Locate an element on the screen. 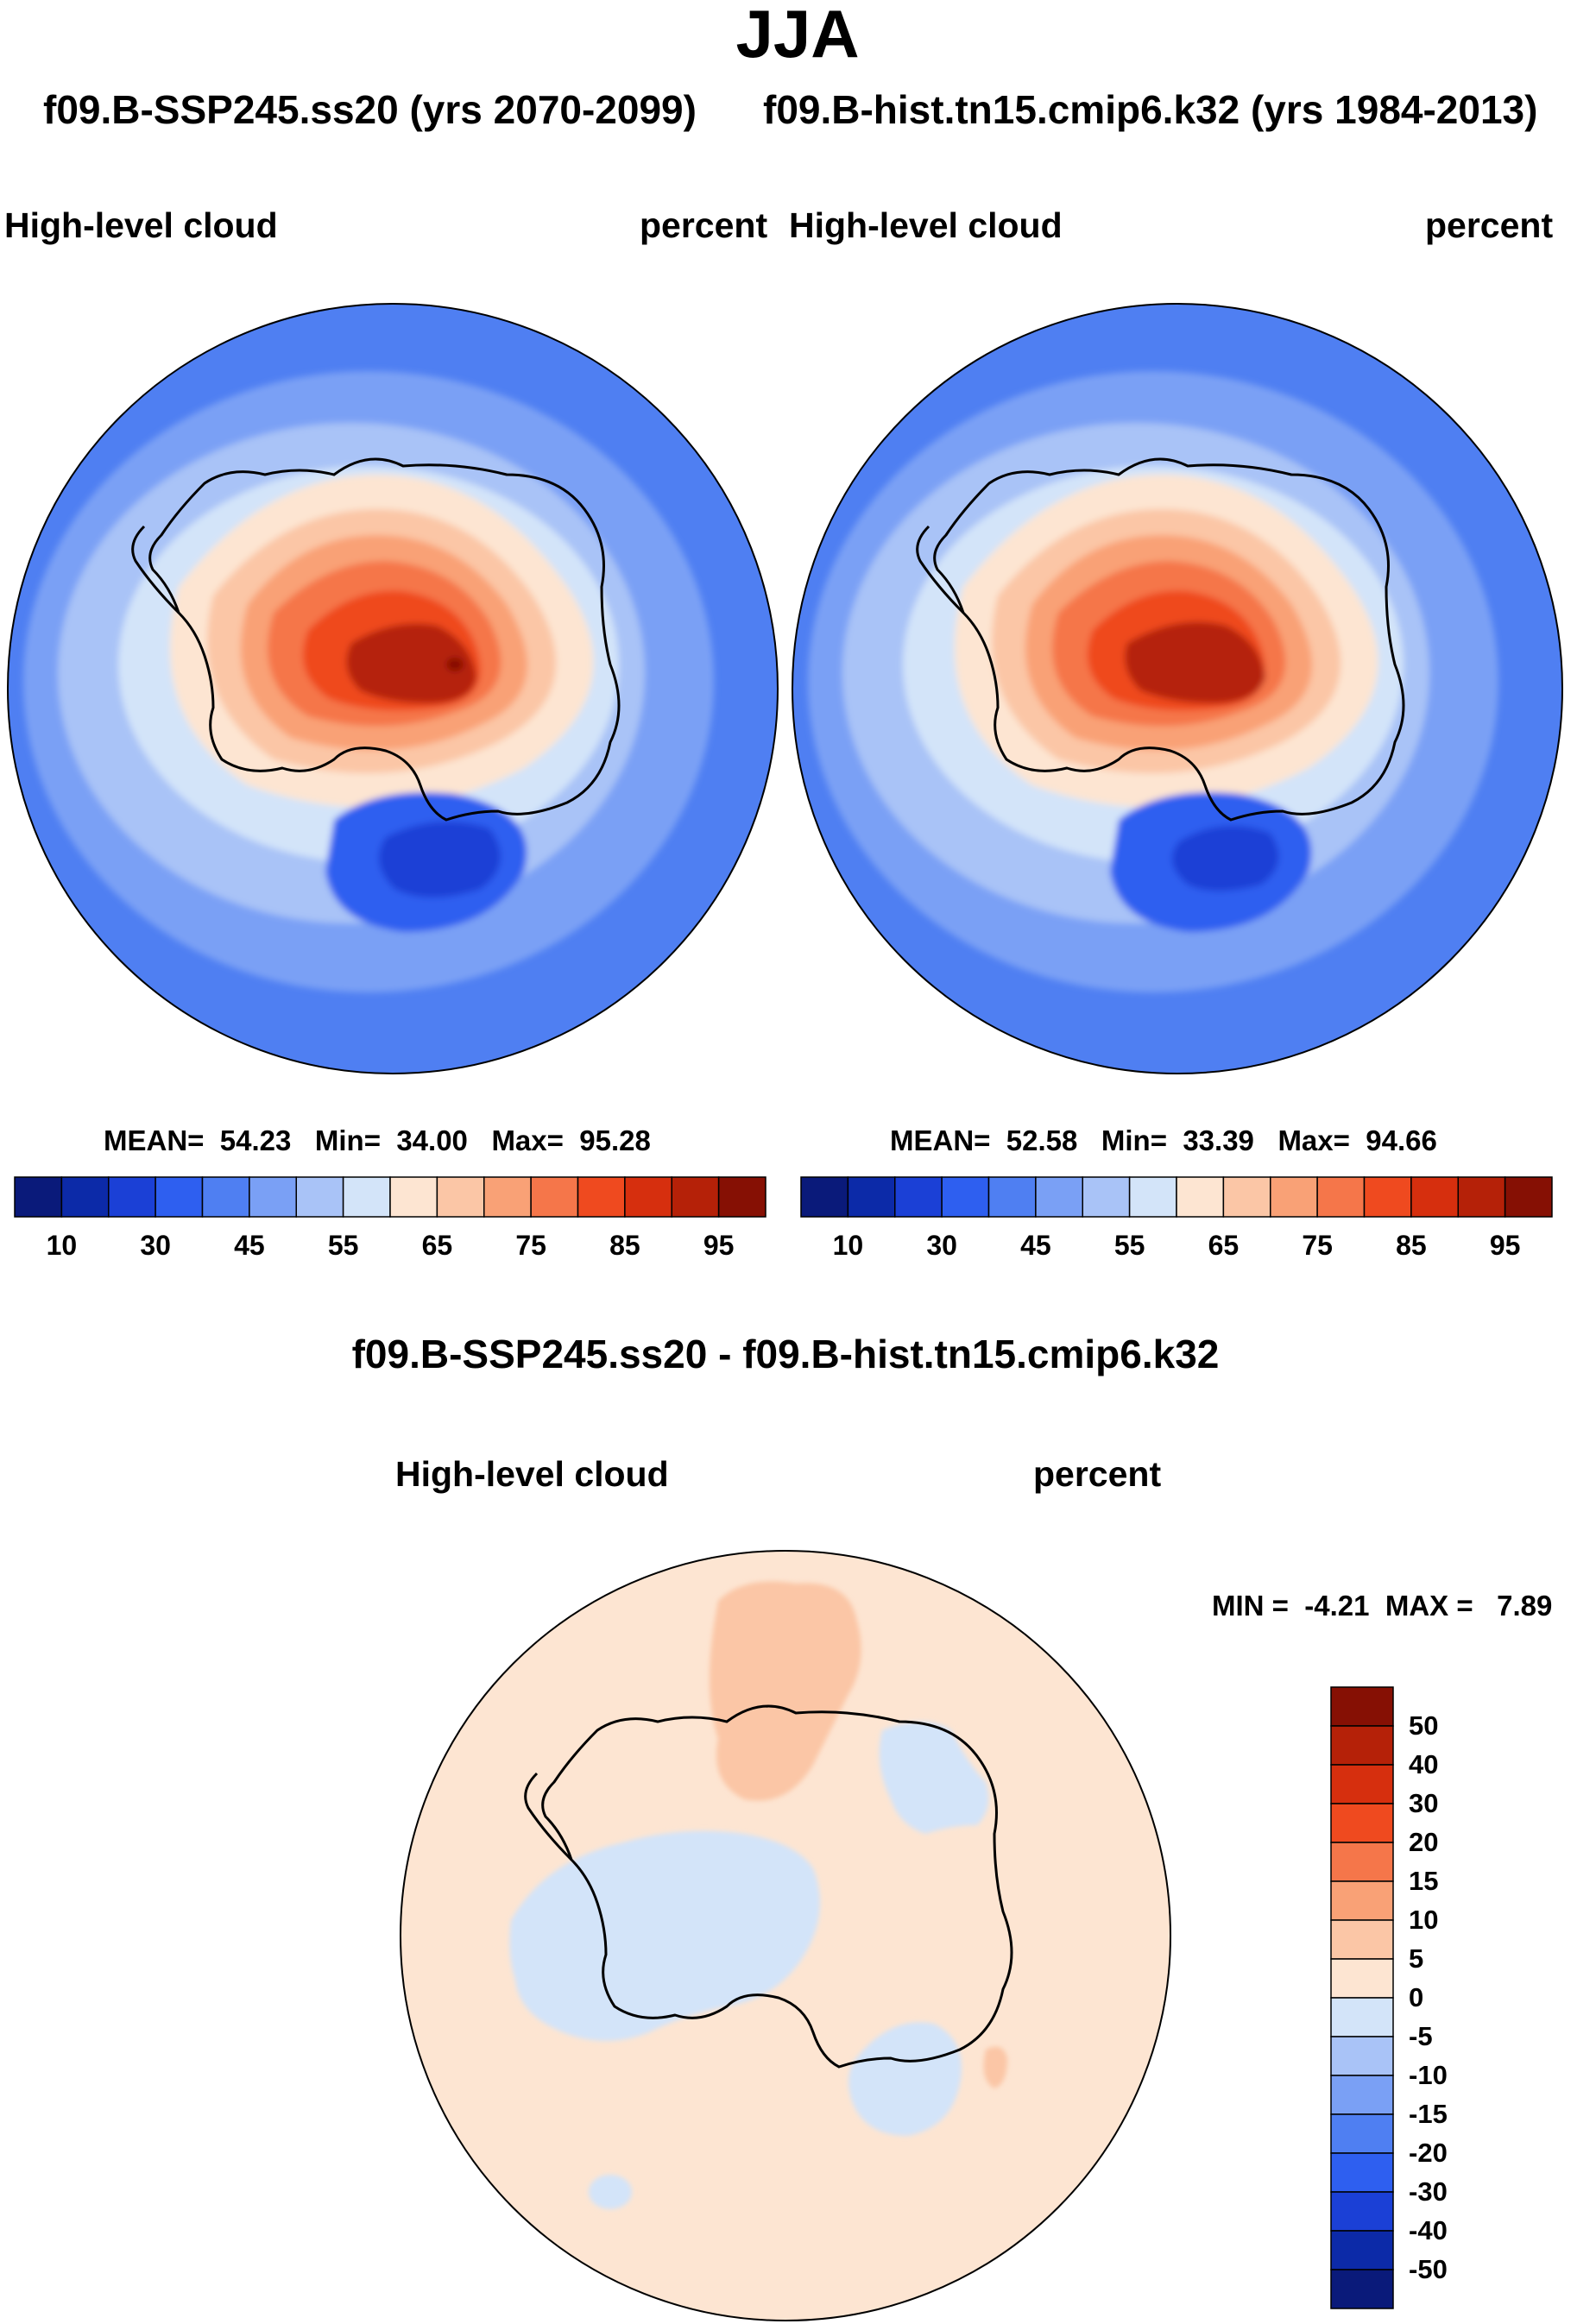 The width and height of the screenshot is (1596, 2324). diff-positive-region-small is located at coordinates (995, 2067).